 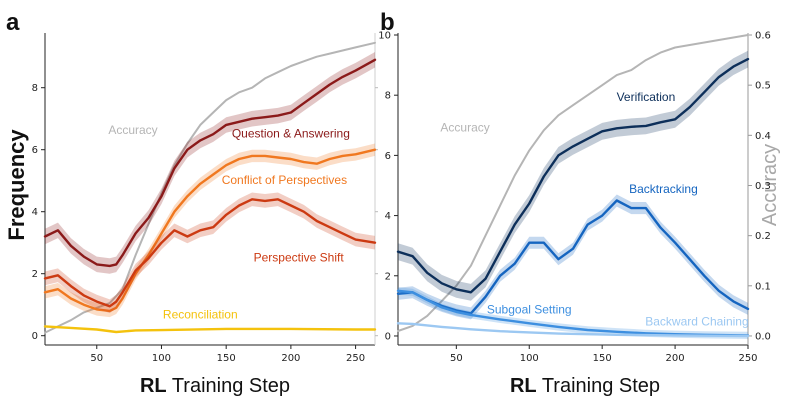 What do you see at coordinates (210, 329) in the screenshot?
I see `panel-a-reconciliation-line` at bounding box center [210, 329].